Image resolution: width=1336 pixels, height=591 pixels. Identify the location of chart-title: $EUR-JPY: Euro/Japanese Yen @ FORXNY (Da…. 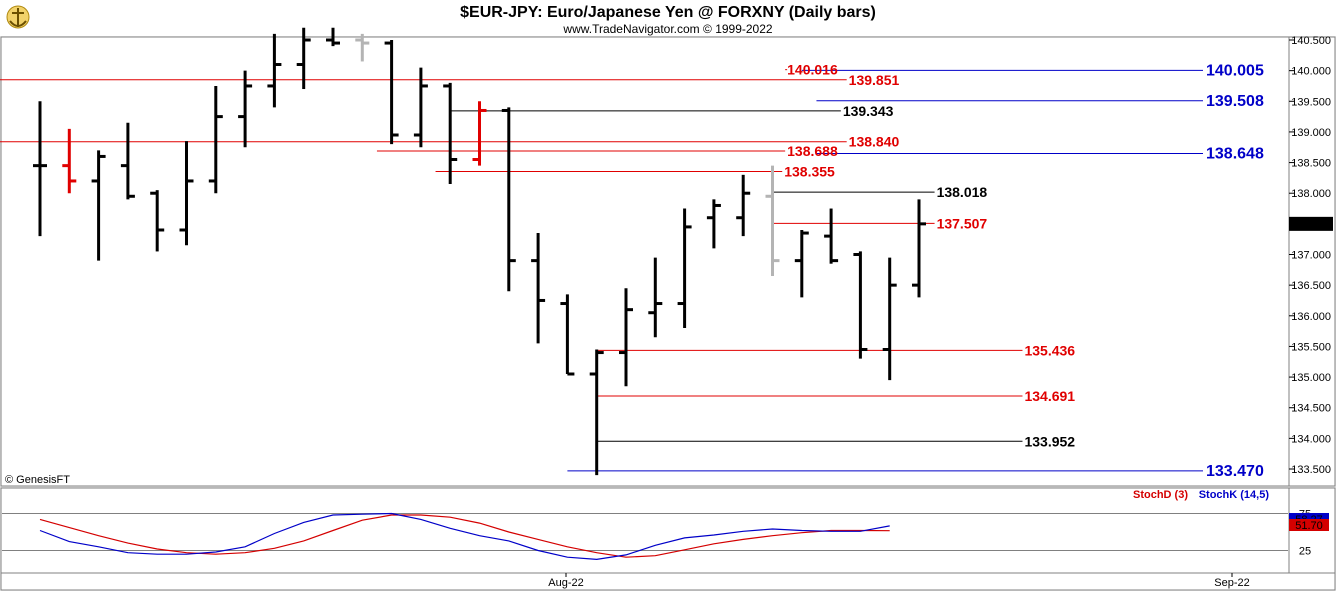
(668, 12).